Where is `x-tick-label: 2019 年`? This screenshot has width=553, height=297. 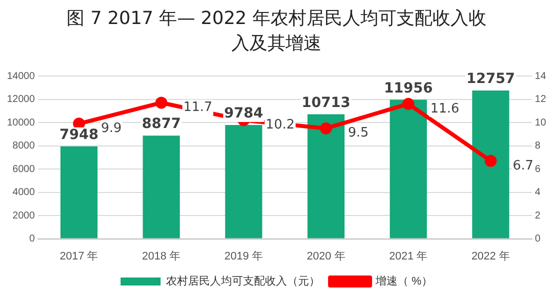
x-tick-label: 2019 年 is located at coordinates (243, 256).